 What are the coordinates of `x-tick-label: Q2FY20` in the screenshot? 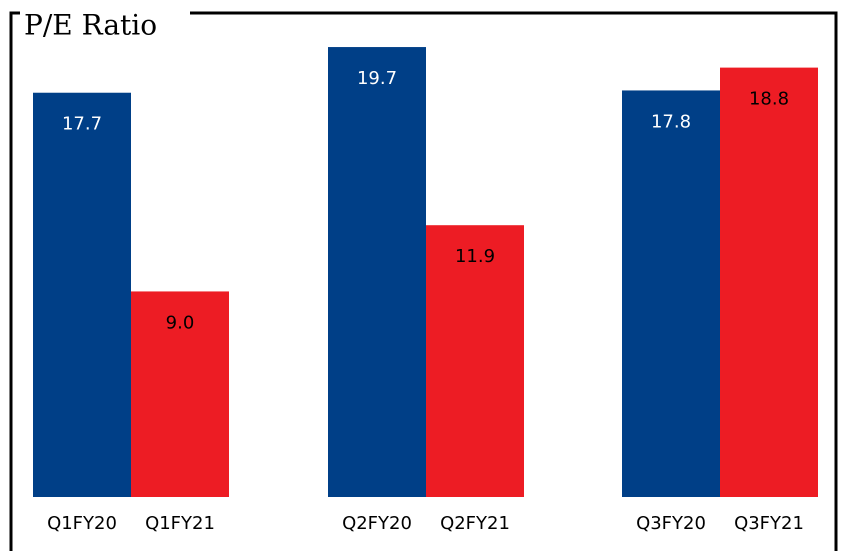 It's located at (377, 523).